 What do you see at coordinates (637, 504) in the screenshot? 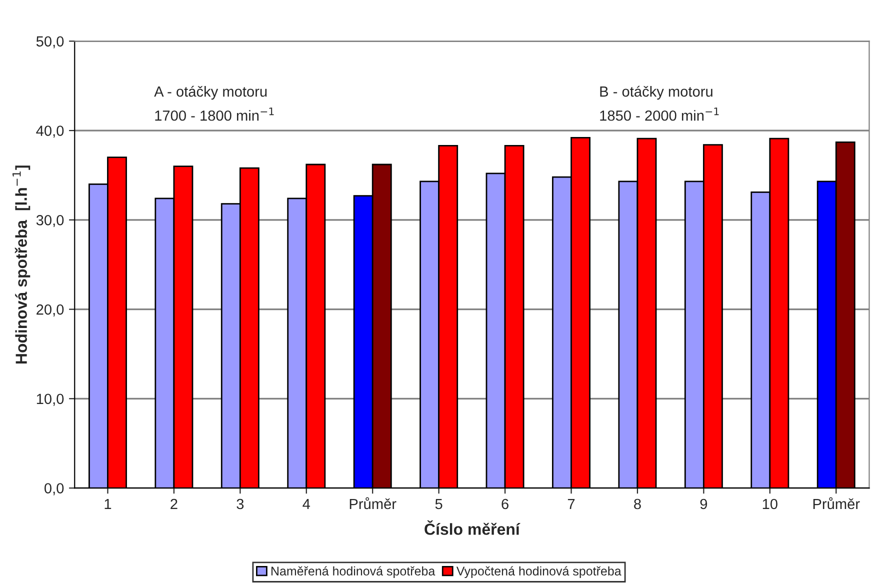
I see `x-tick-label: 8` at bounding box center [637, 504].